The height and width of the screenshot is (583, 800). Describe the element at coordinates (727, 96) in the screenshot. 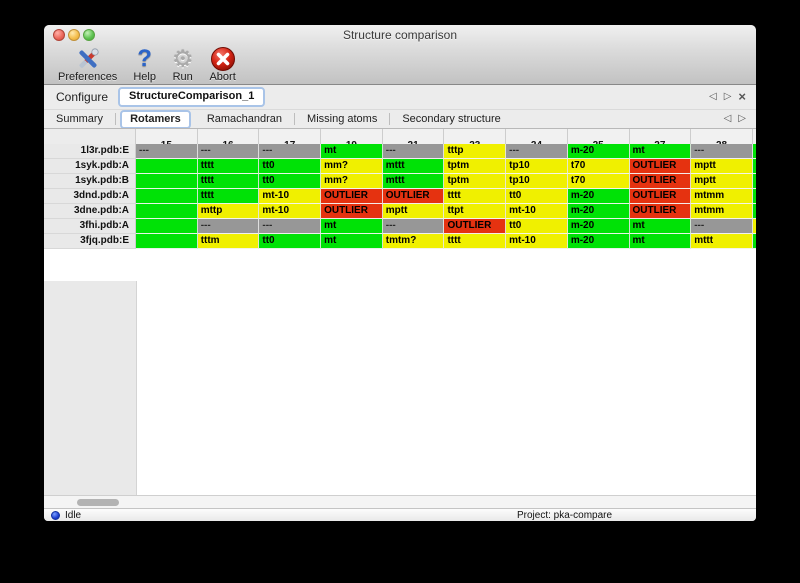

I see `next-config-arrow: ▷` at that location.